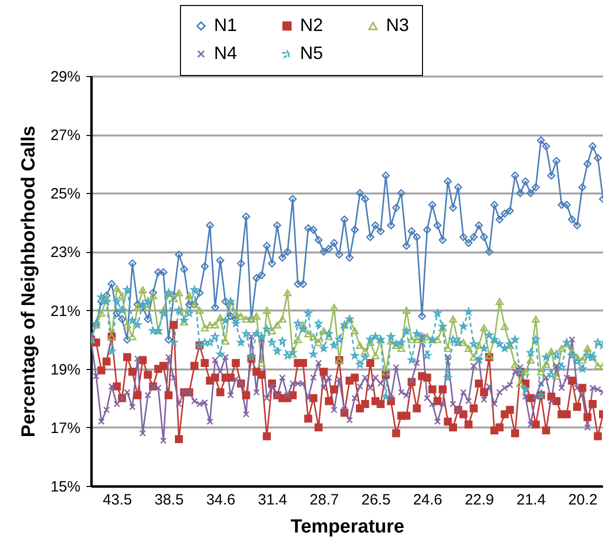 The width and height of the screenshot is (604, 554). Describe the element at coordinates (479, 500) in the screenshot. I see `x-tick-label: 22.9` at that location.